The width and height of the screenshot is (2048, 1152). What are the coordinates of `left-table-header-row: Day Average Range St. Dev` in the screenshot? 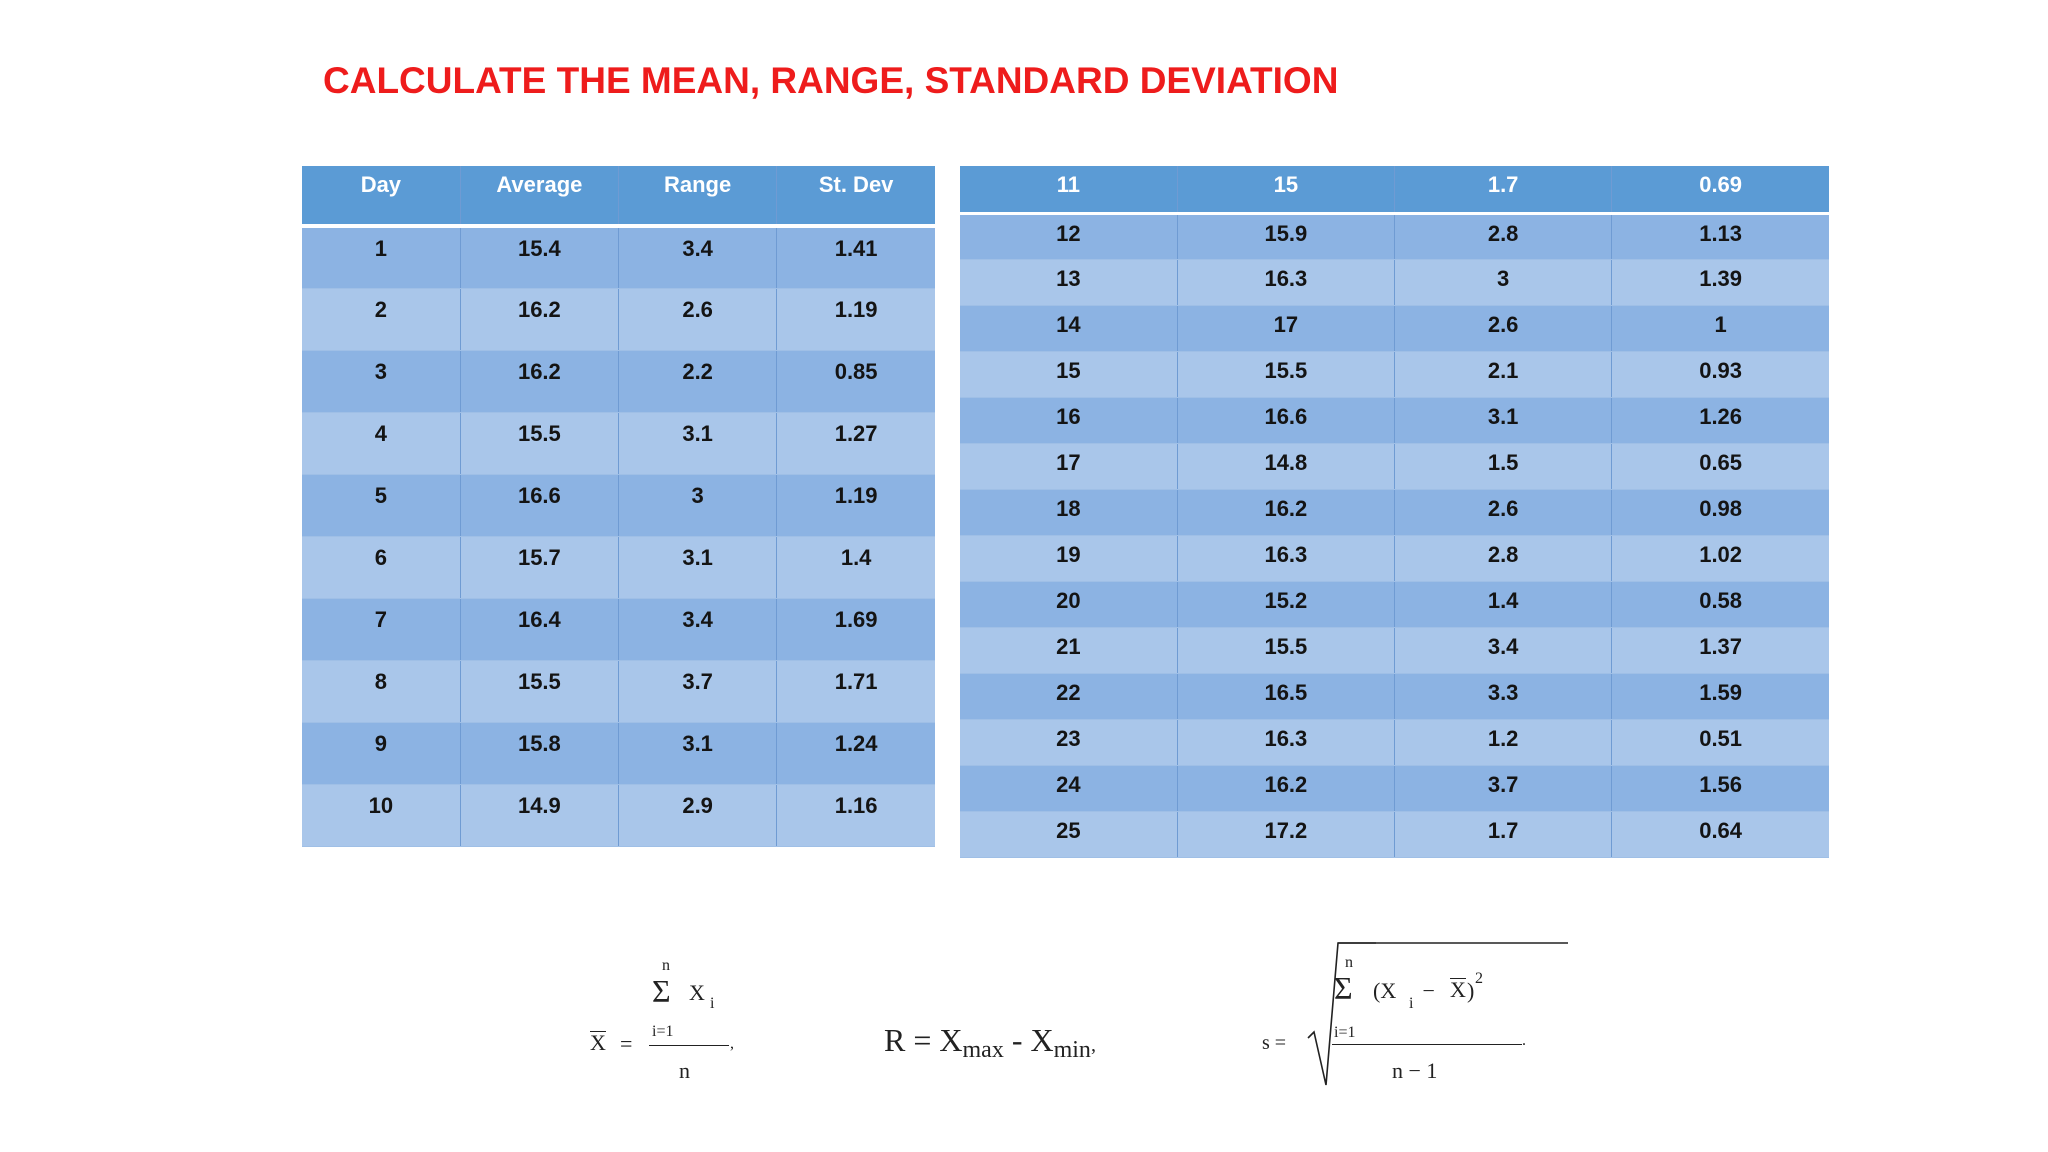 It's located at (618, 197).